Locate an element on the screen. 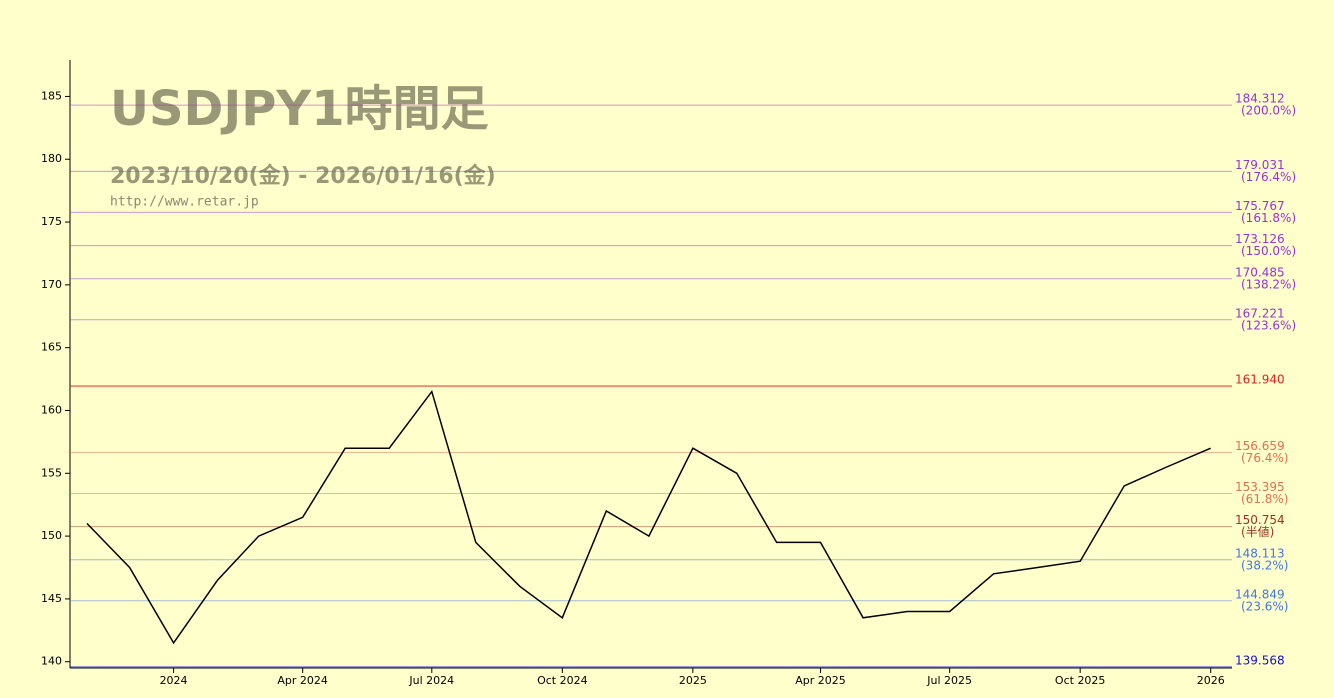  level-note: (123.6%) is located at coordinates (1268, 325).